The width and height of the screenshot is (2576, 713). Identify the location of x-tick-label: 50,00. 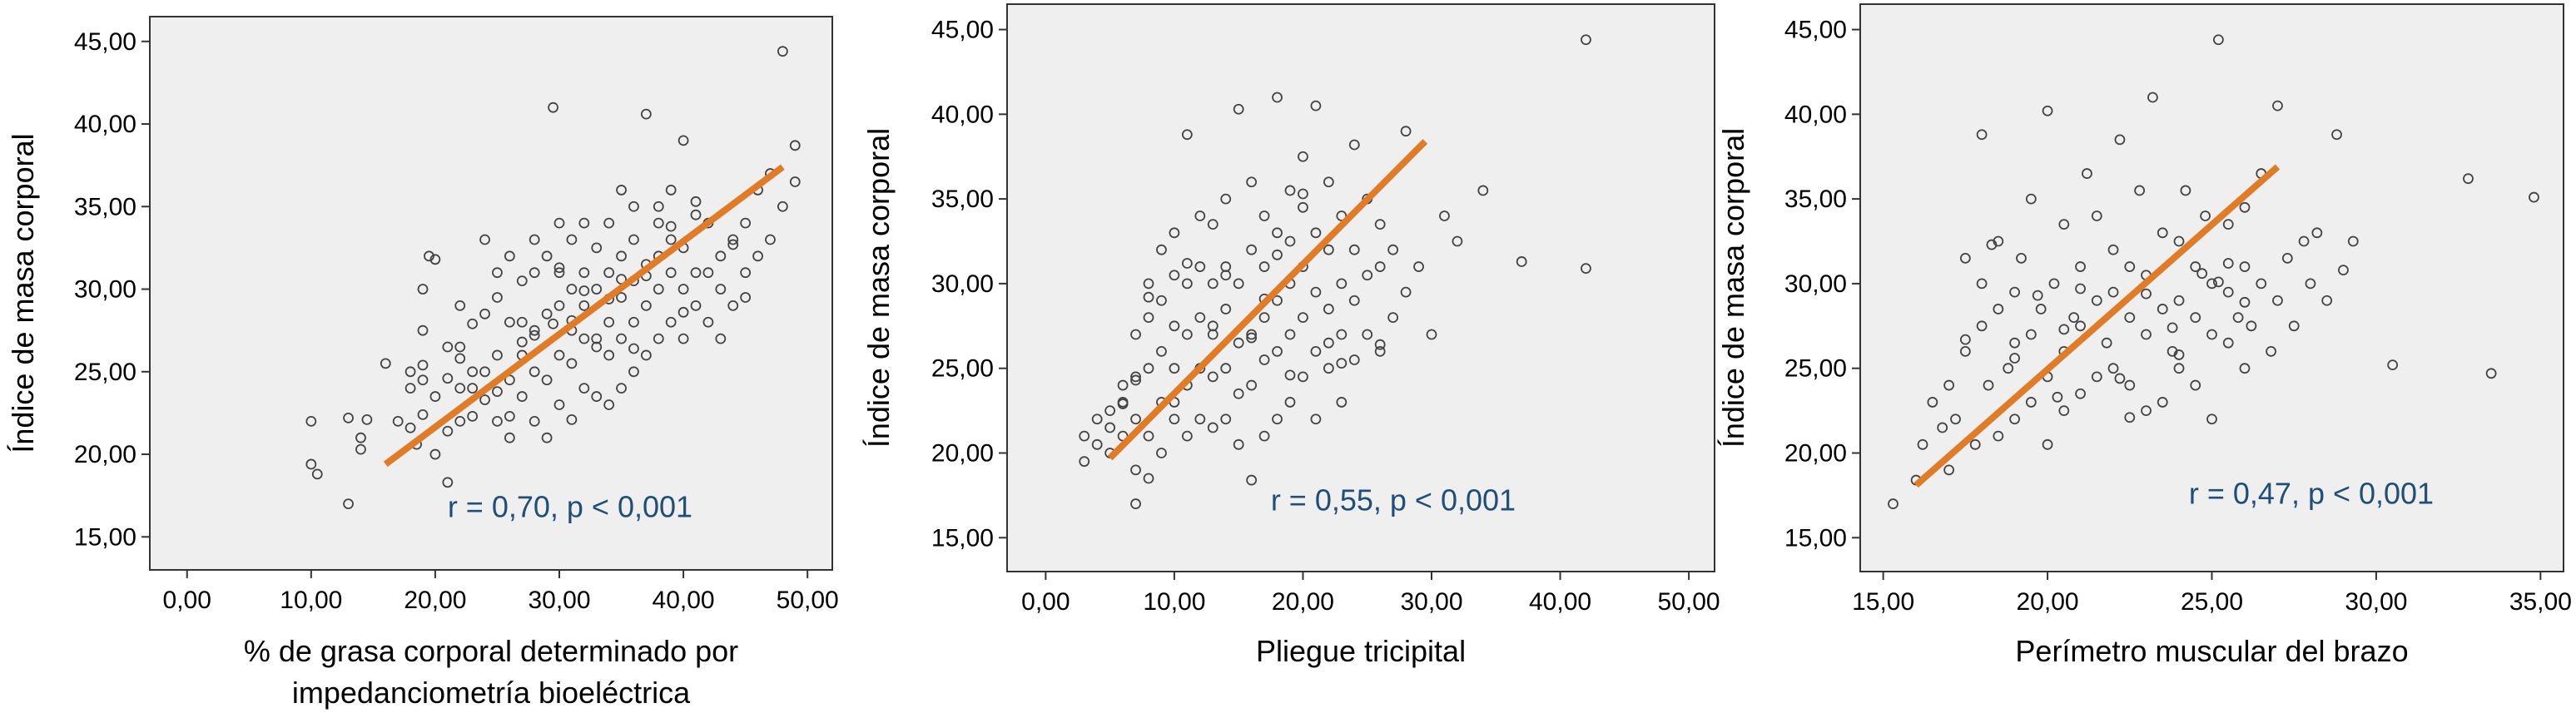
(808, 600).